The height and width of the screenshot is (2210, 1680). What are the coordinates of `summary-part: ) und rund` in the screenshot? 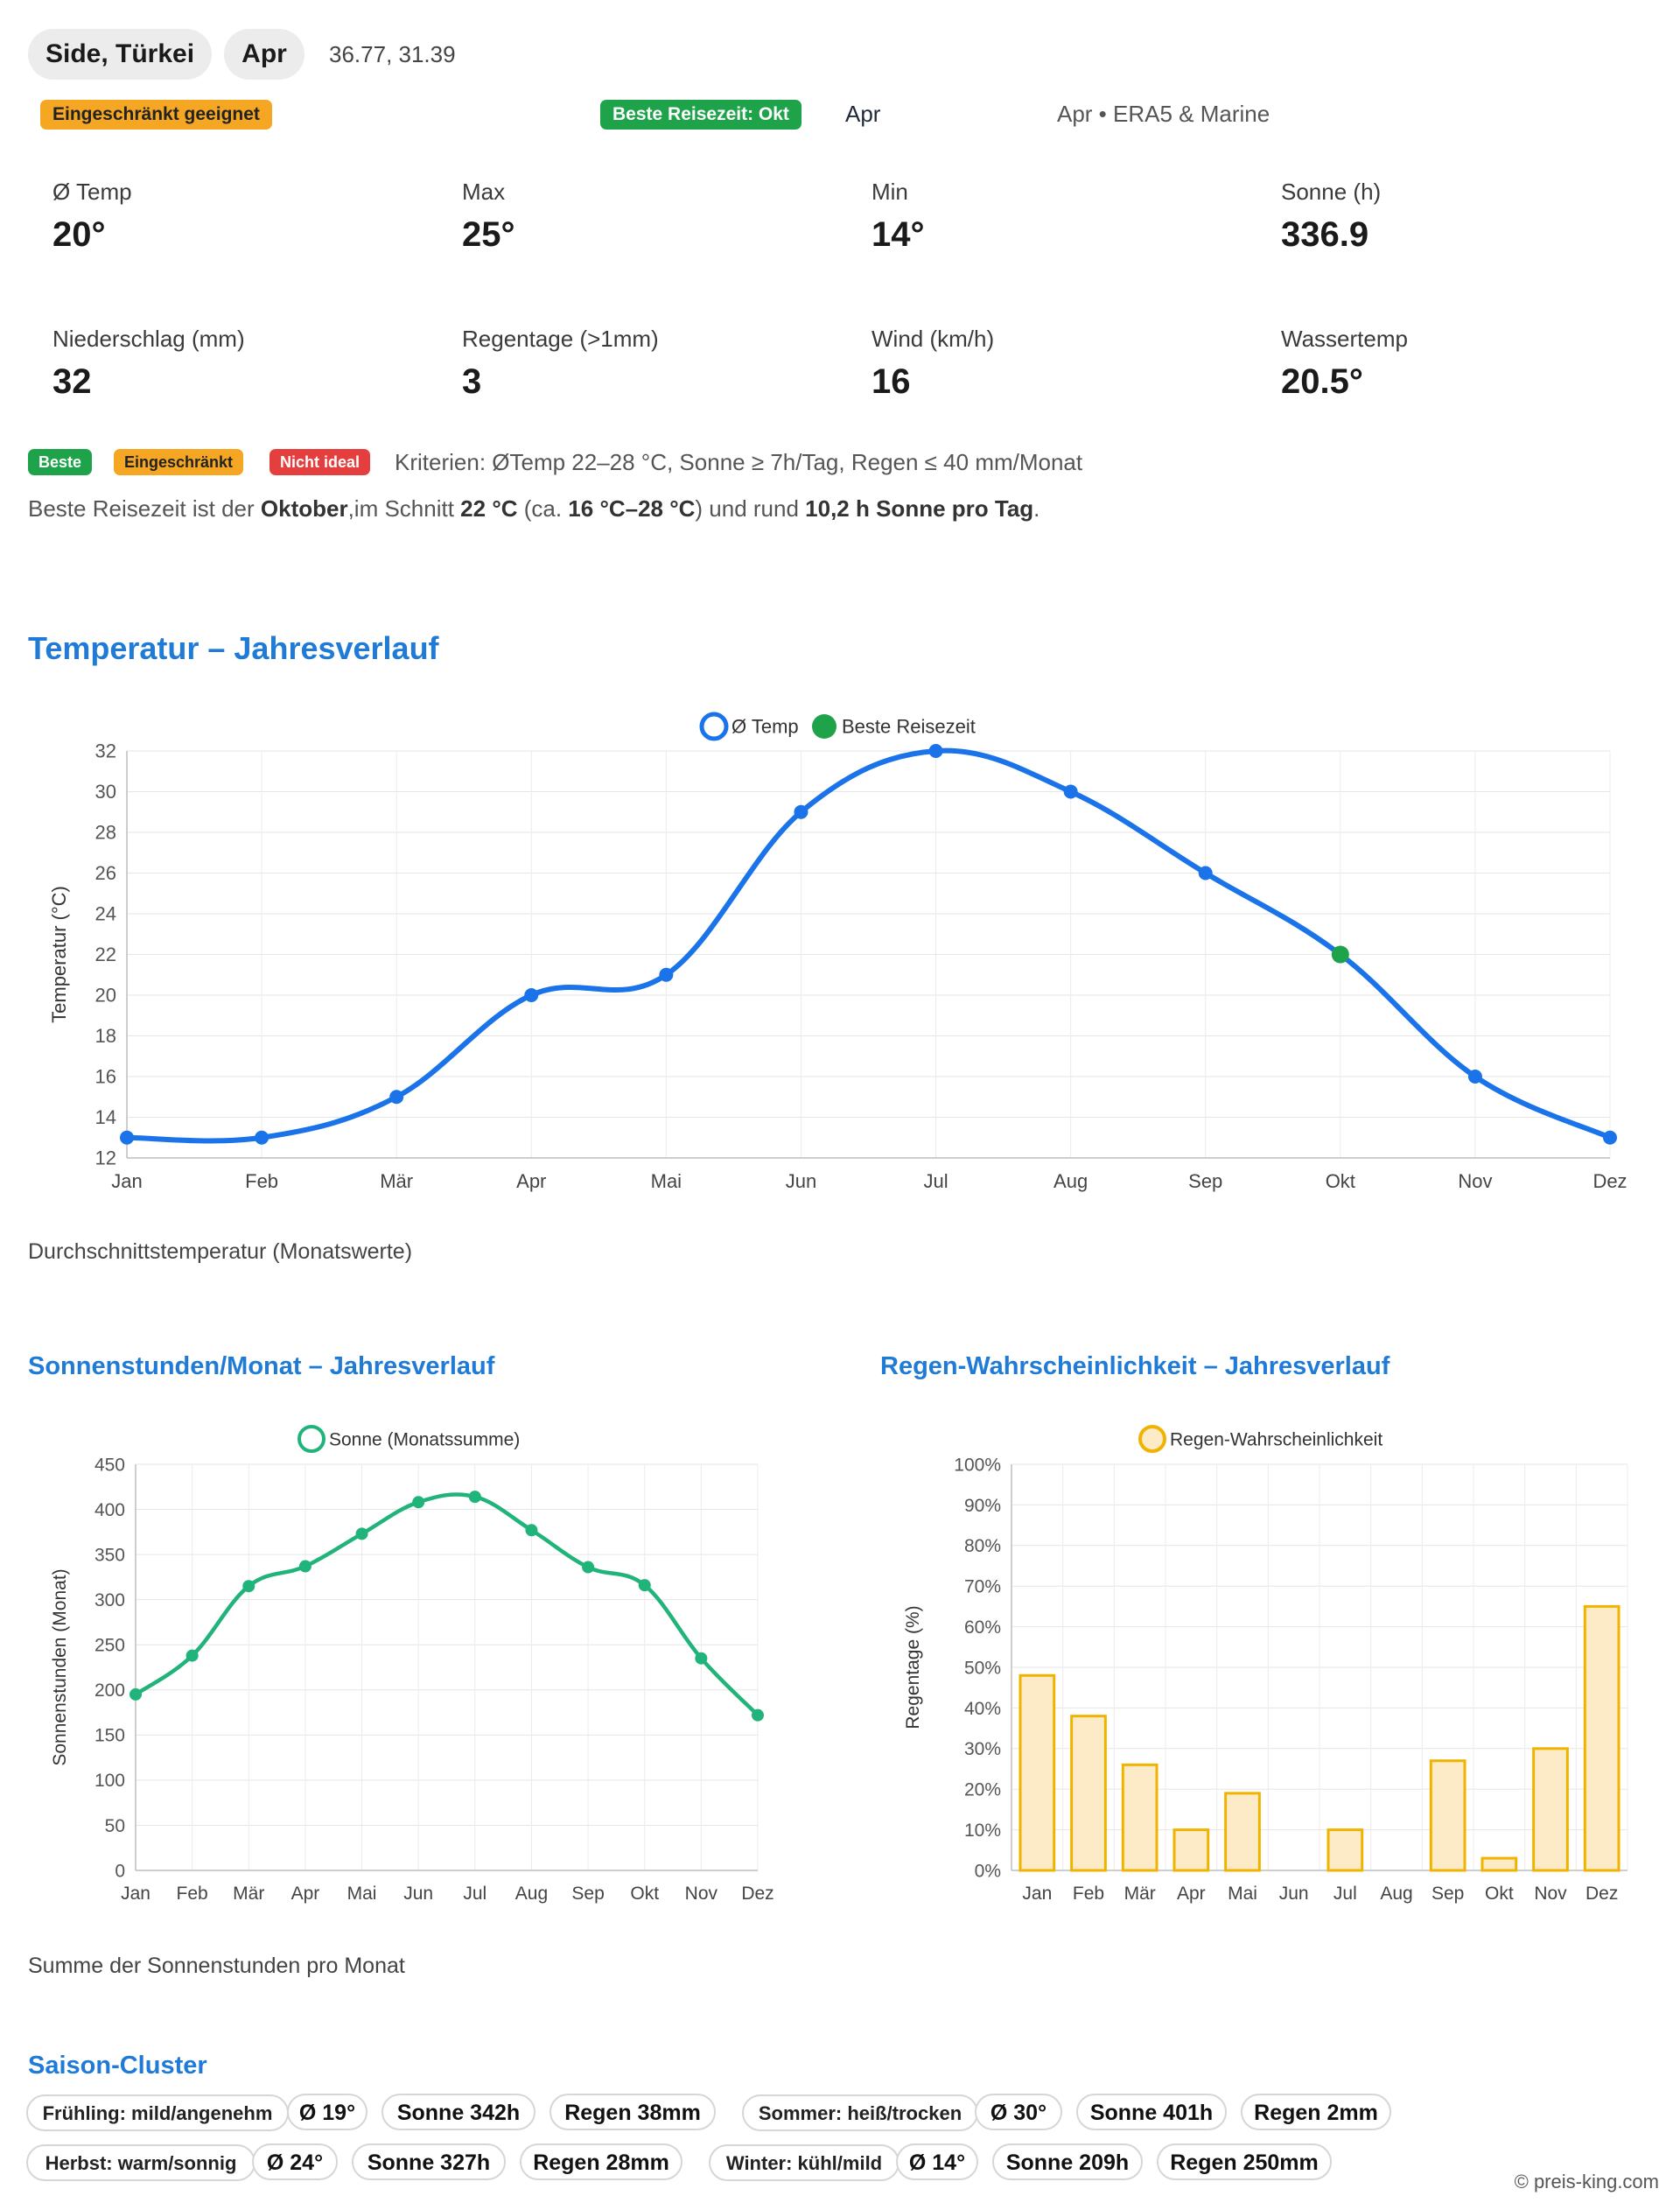 It's located at (750, 508).